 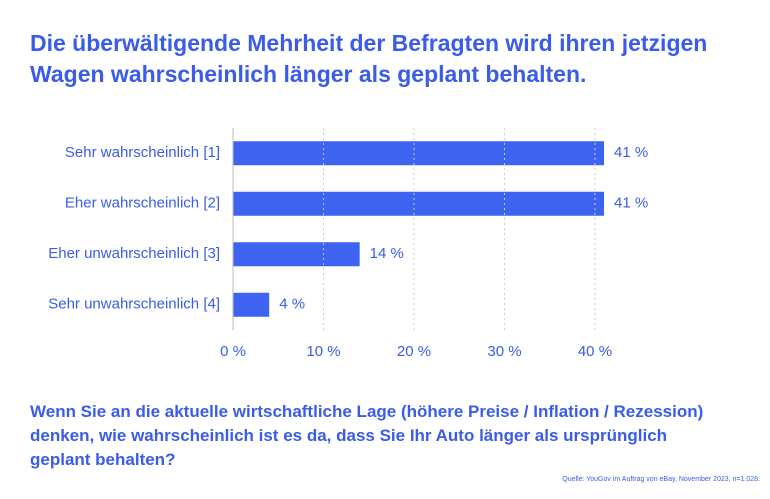 What do you see at coordinates (142, 152) in the screenshot?
I see `y-tick-label: Sehr wahrscheinlich [1]` at bounding box center [142, 152].